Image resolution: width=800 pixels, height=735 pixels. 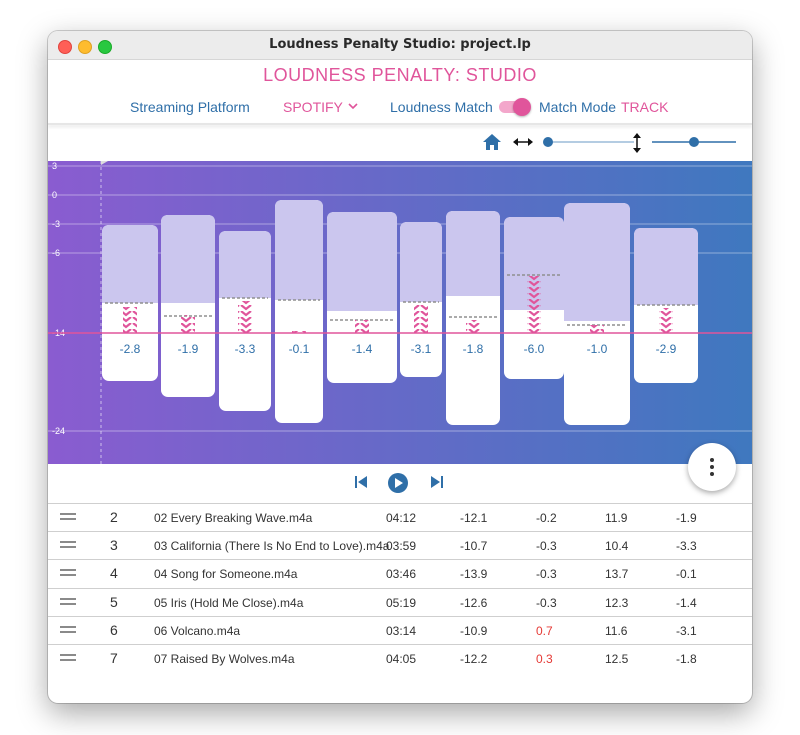 I want to click on track-duration: 04:12, so click(x=401, y=518).